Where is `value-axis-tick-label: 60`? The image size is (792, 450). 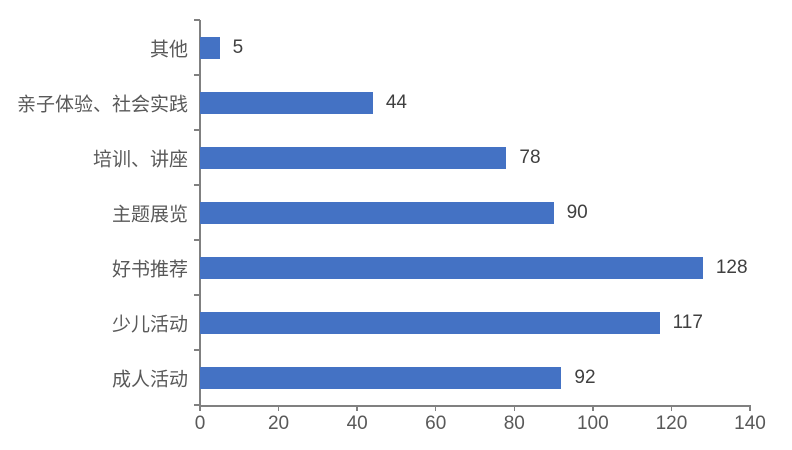 value-axis-tick-label: 60 is located at coordinates (436, 423).